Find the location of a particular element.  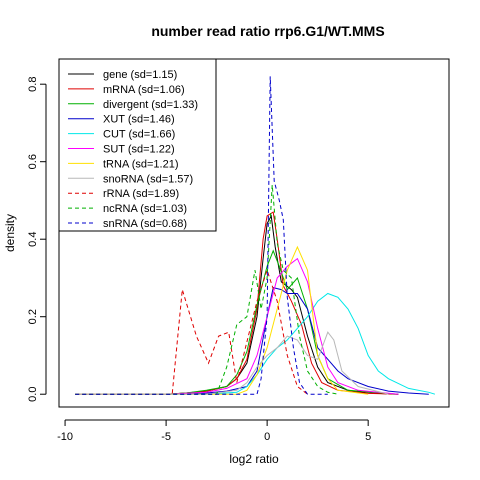

legend-entry-4: CUT (sd=1.66) is located at coordinates (139, 135).